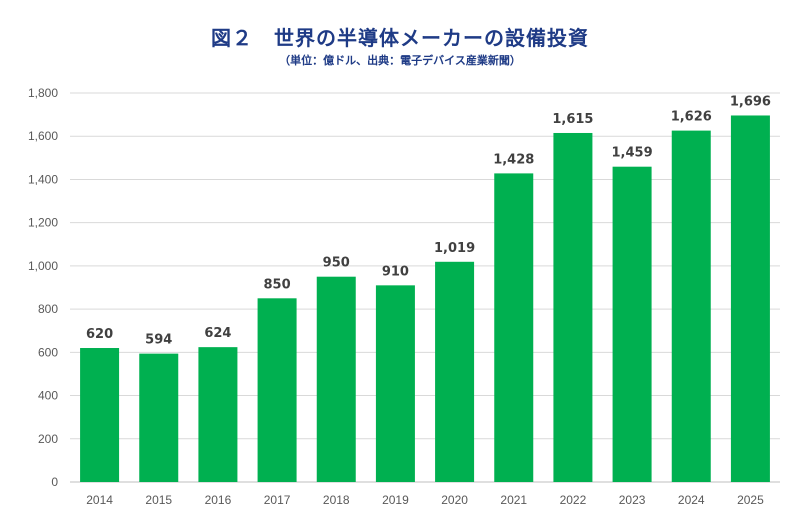 Image resolution: width=800 pixels, height=510 pixels. What do you see at coordinates (454, 248) in the screenshot?
I see `data-label: 1,019` at bounding box center [454, 248].